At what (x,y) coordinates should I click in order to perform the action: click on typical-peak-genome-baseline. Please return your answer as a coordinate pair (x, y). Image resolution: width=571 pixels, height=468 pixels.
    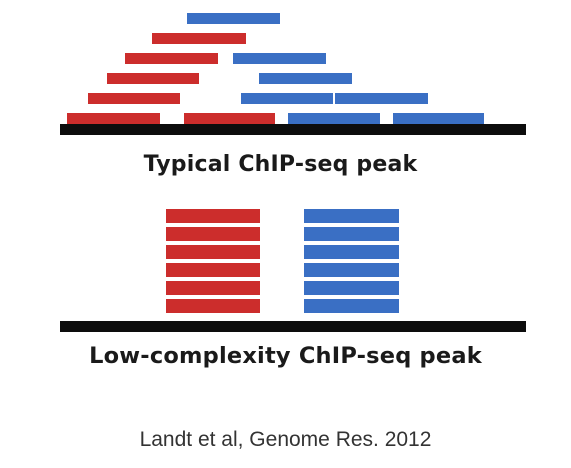
    Looking at the image, I should click on (293, 129).